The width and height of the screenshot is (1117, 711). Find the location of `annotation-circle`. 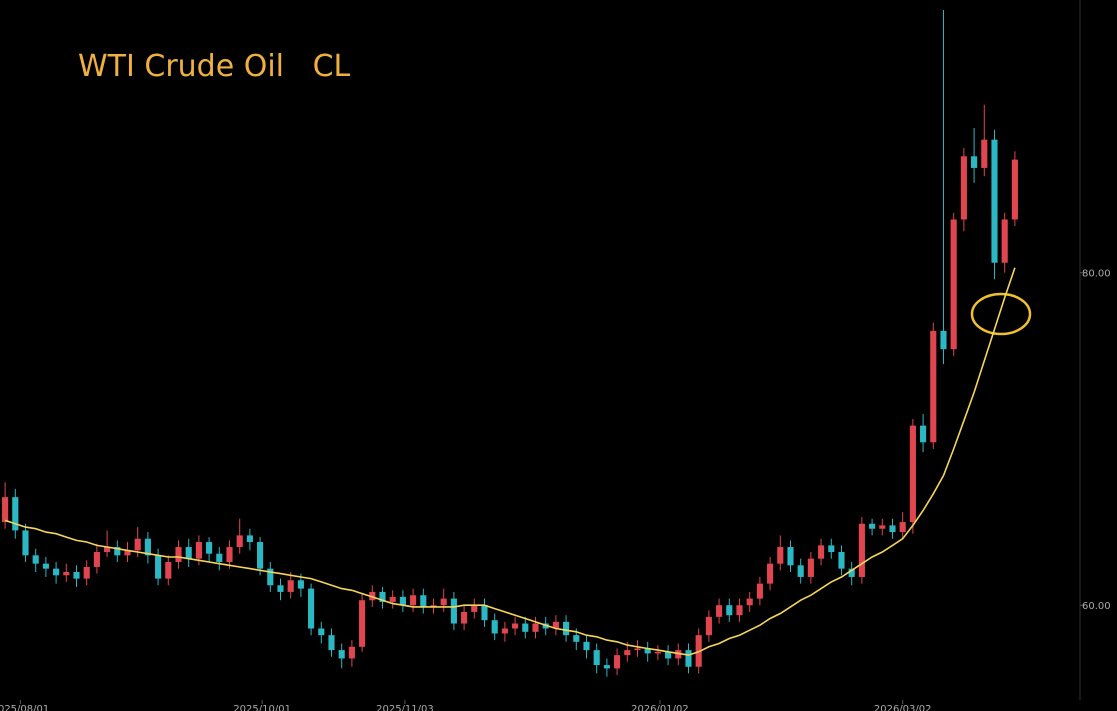

annotation-circle is located at coordinates (1001, 314).